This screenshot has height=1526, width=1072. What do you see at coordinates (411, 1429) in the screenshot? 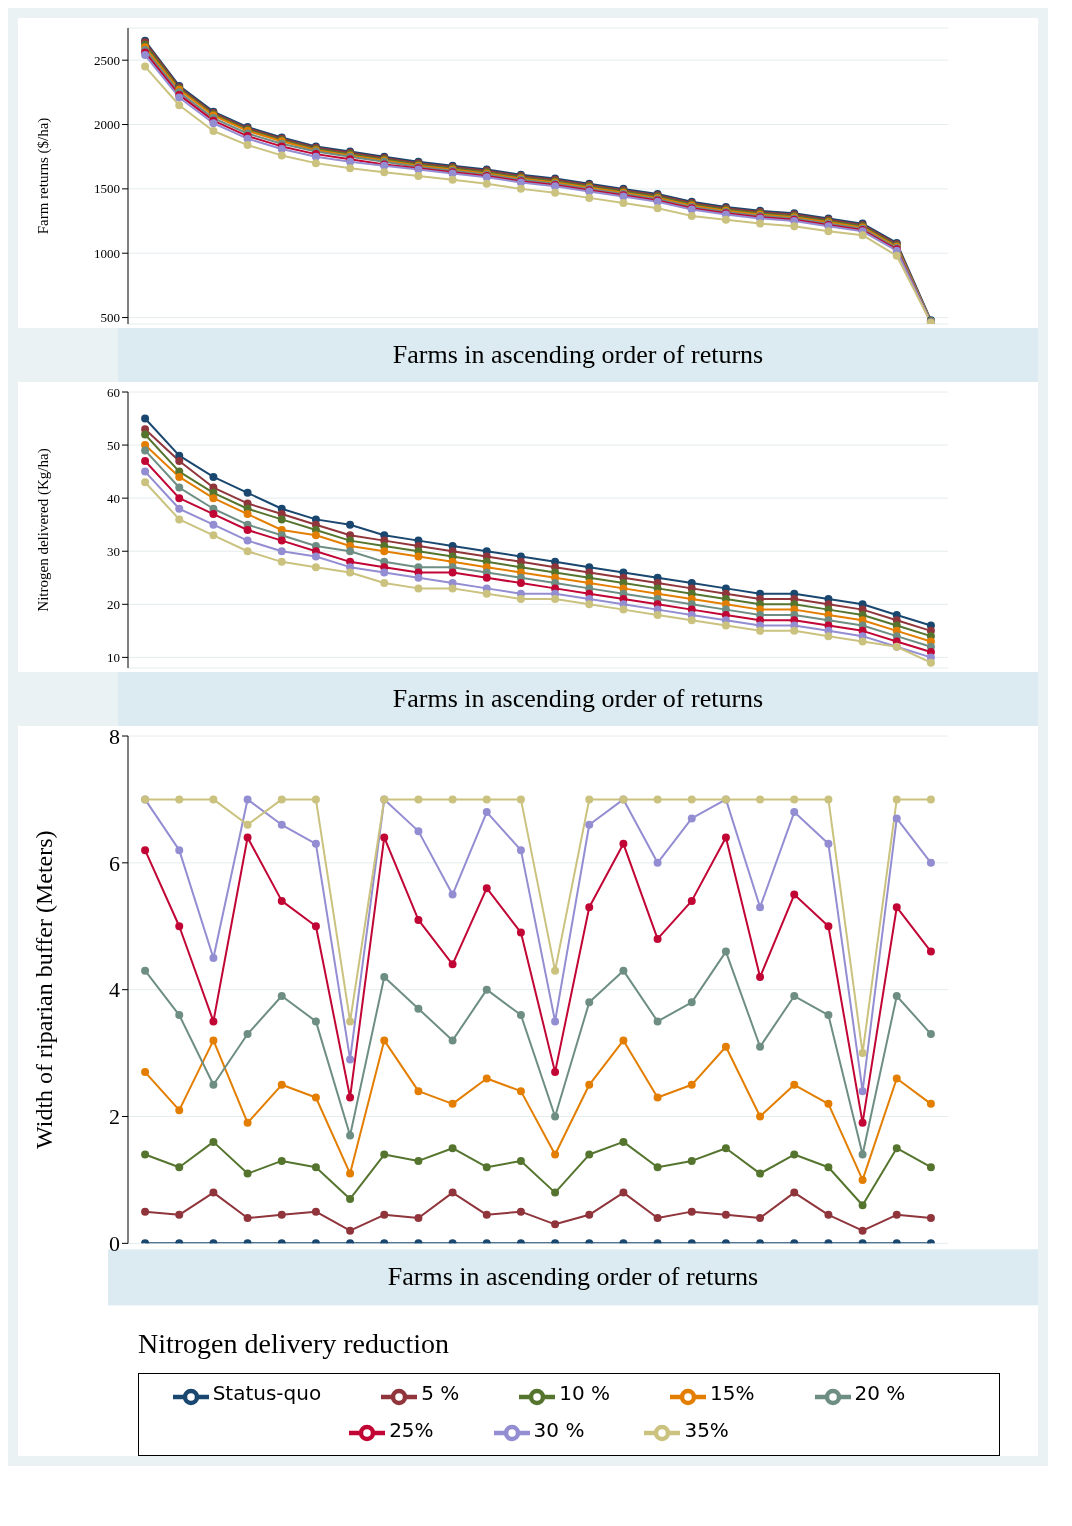
I see `legend-label: 25%` at bounding box center [411, 1429].